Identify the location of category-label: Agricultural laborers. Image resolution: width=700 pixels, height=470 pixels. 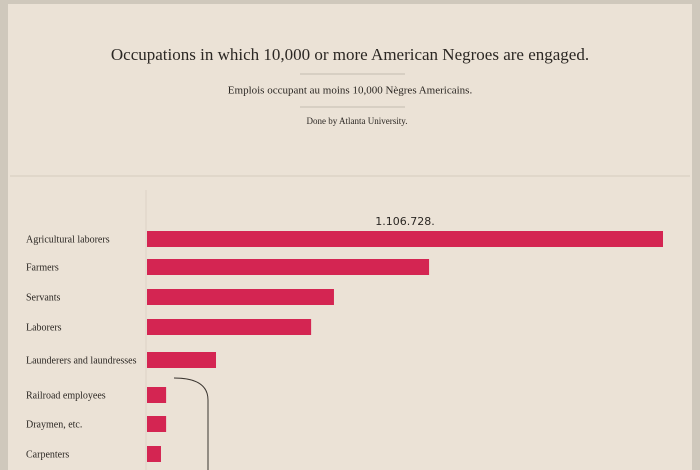
(68, 239).